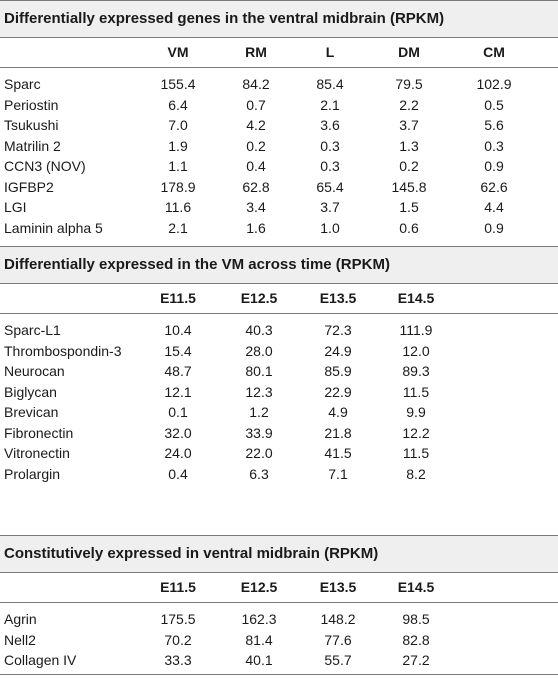 The image size is (558, 692). What do you see at coordinates (259, 639) in the screenshot?
I see `value-cell: 81.4` at bounding box center [259, 639].